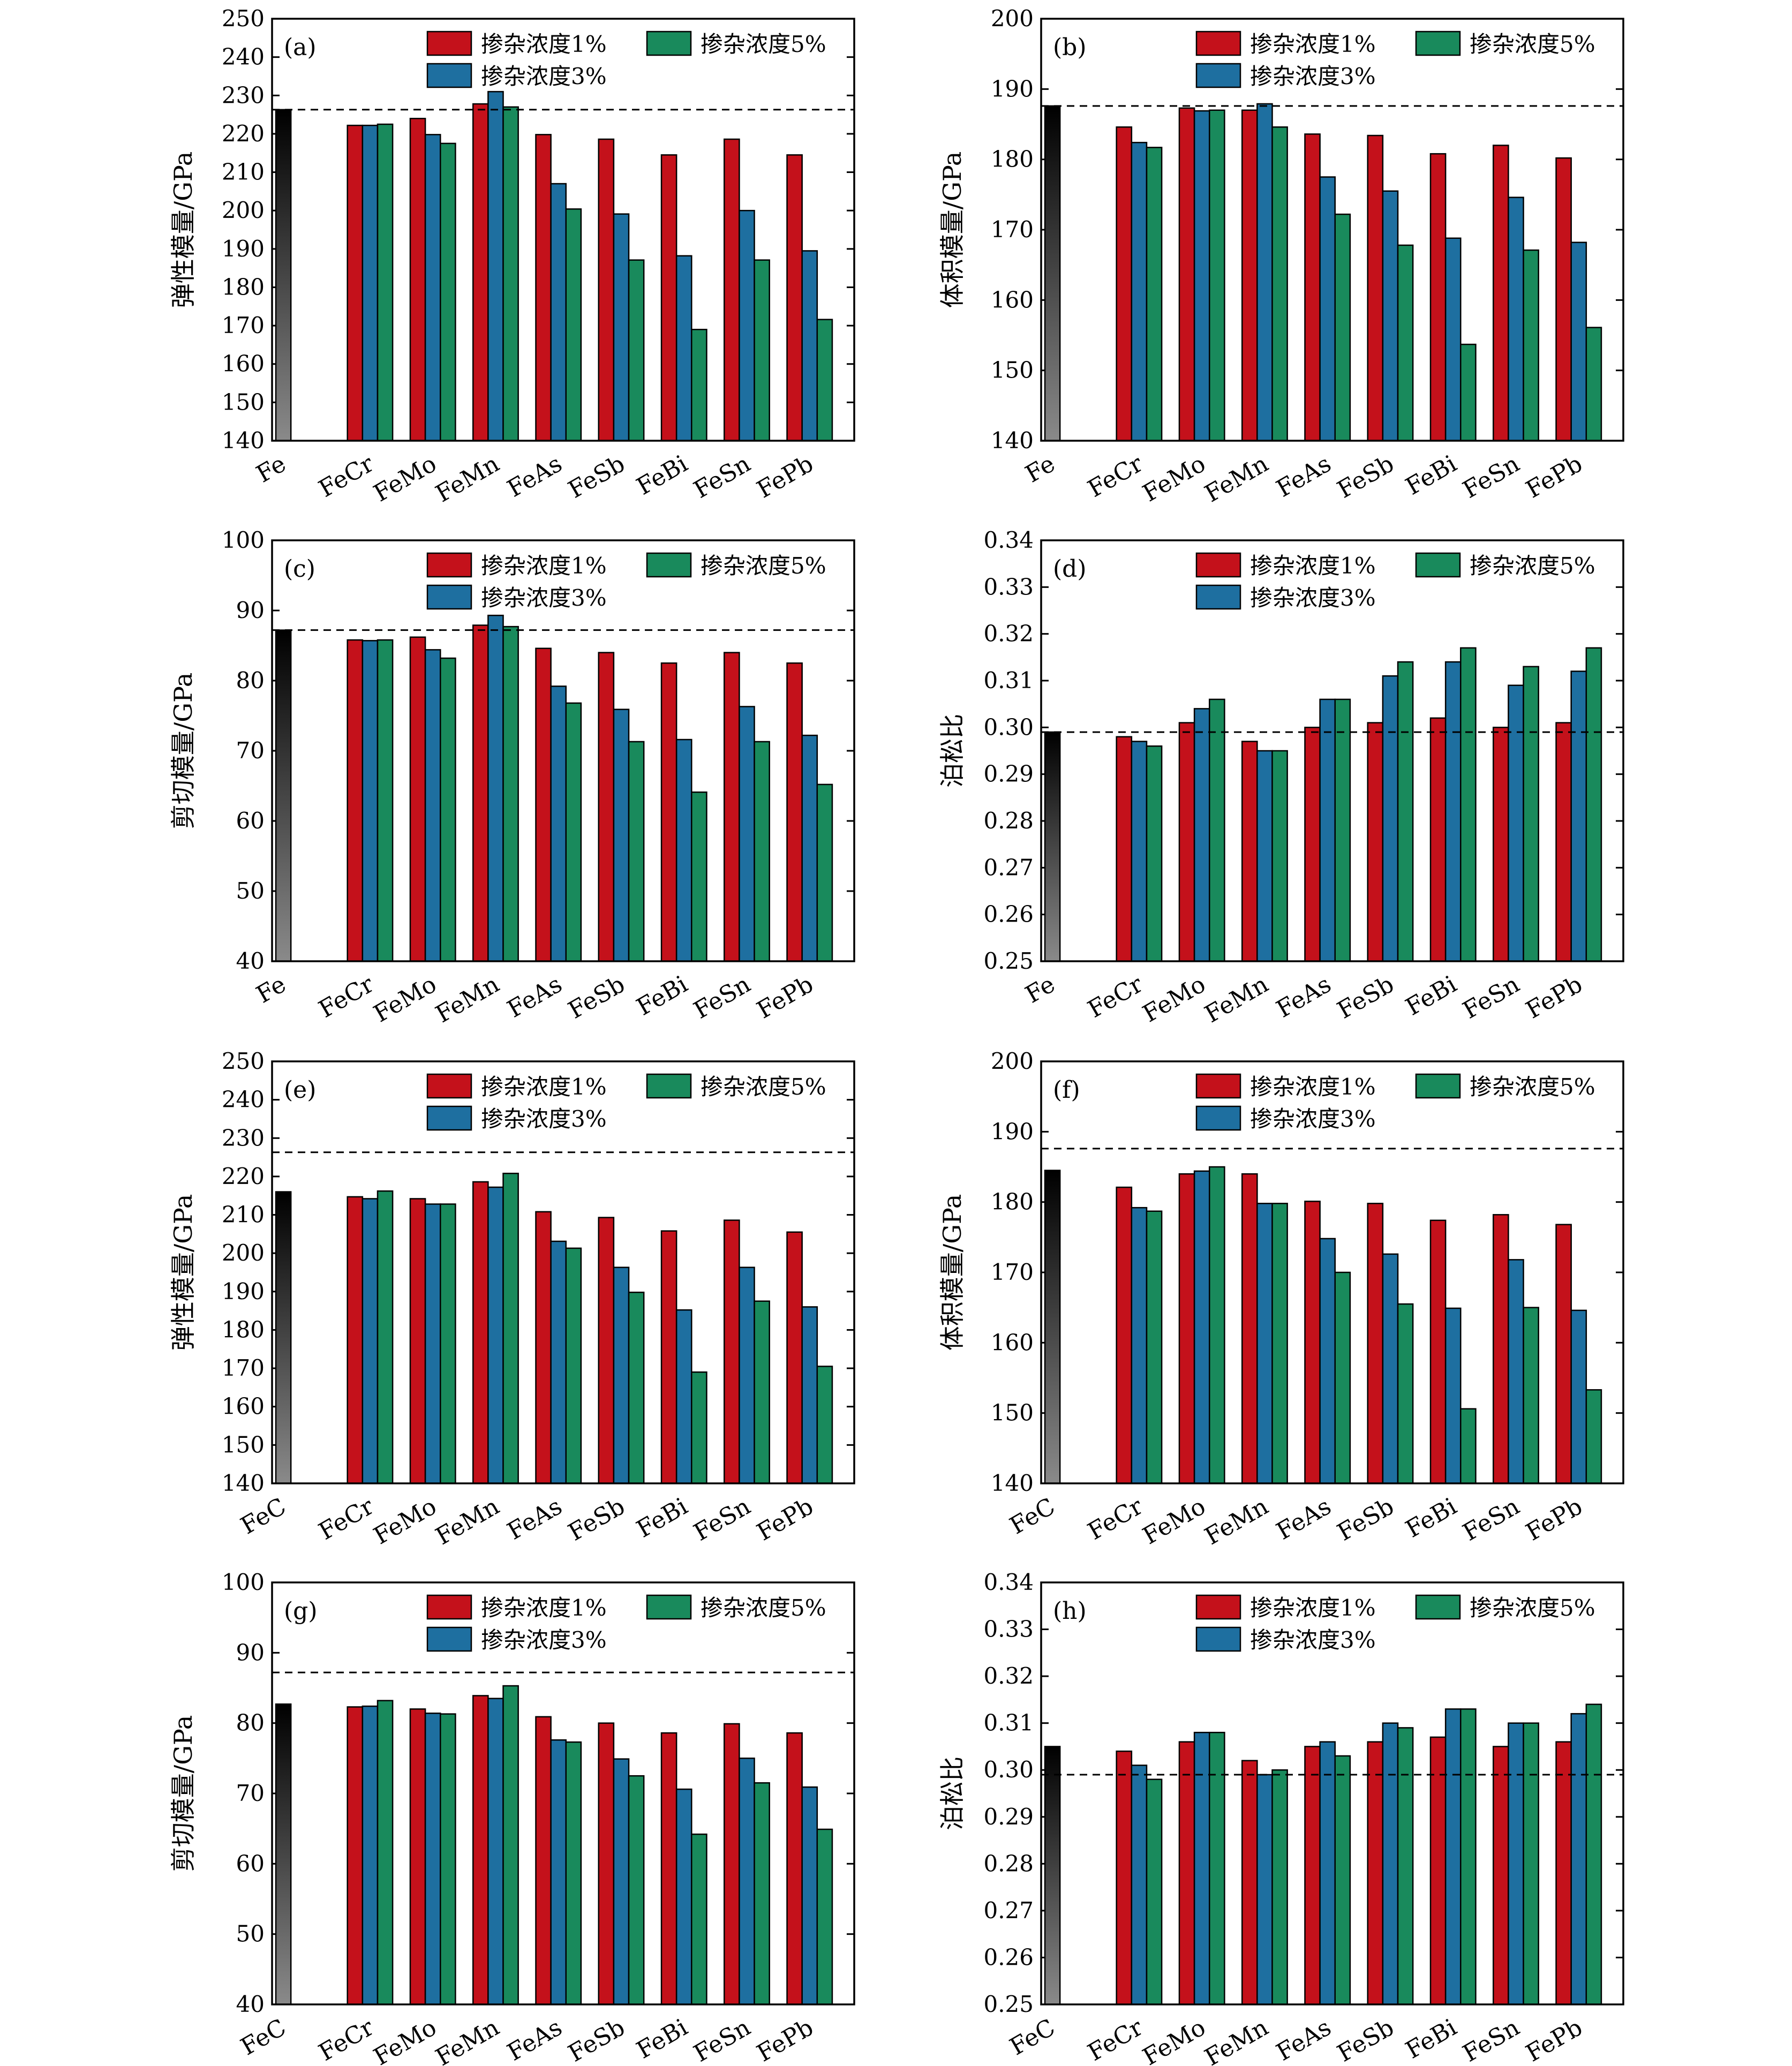  I want to click on y-tick-label: 210, so click(243, 1215).